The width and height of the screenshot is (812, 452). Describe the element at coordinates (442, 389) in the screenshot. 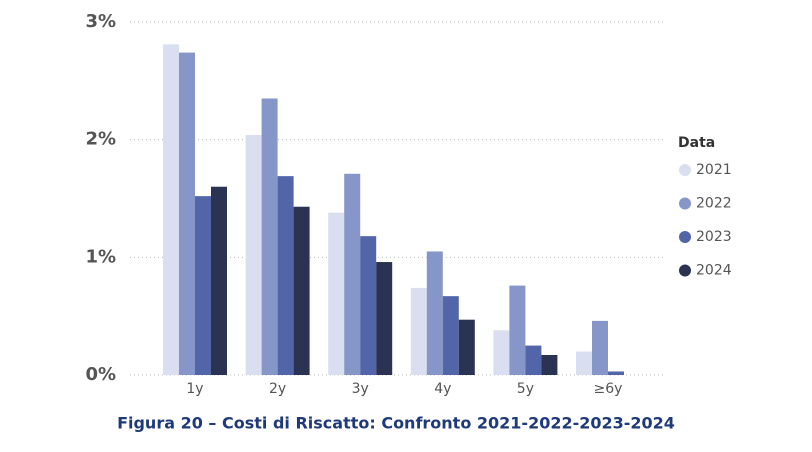

I see `x-tick-label: 4y` at that location.